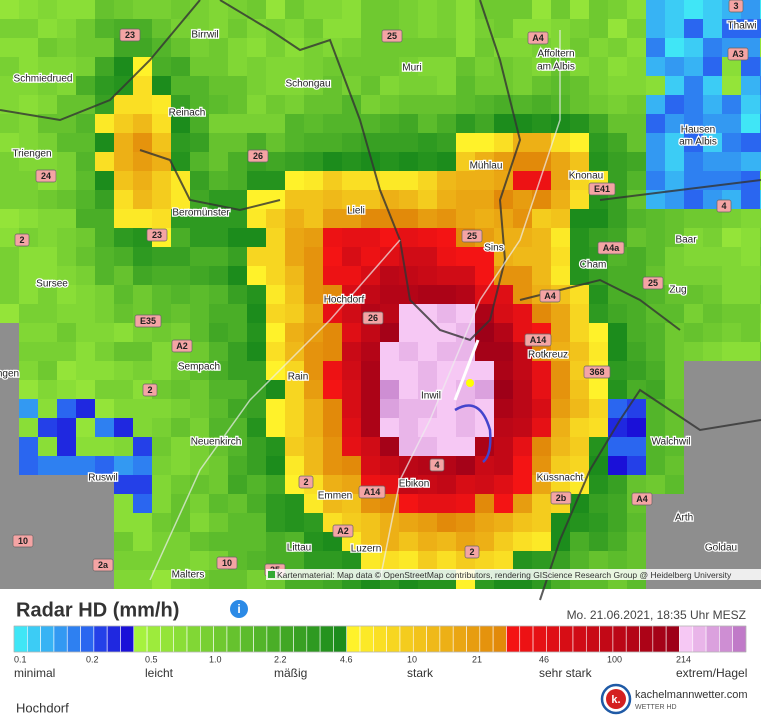 The height and width of the screenshot is (723, 761). I want to click on info-icon-text: i, so click(238, 609).